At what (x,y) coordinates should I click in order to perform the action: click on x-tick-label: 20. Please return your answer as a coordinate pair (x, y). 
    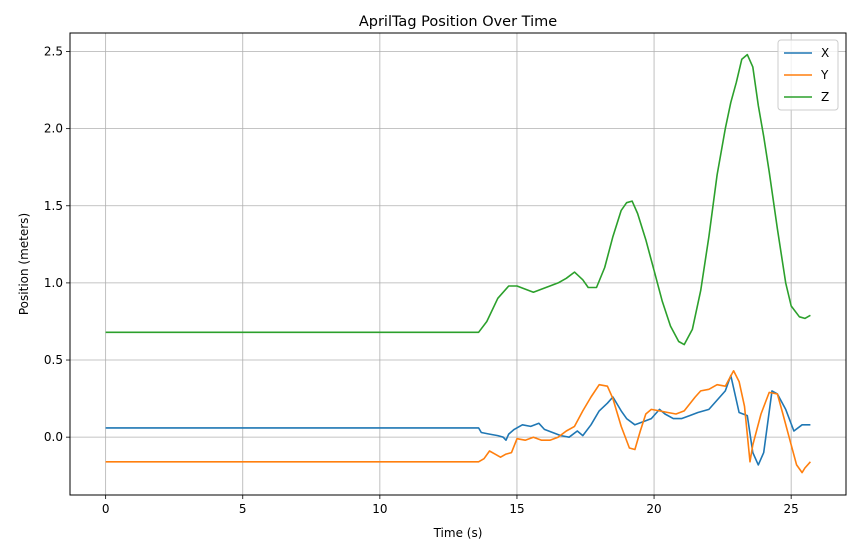
    Looking at the image, I should click on (653, 509).